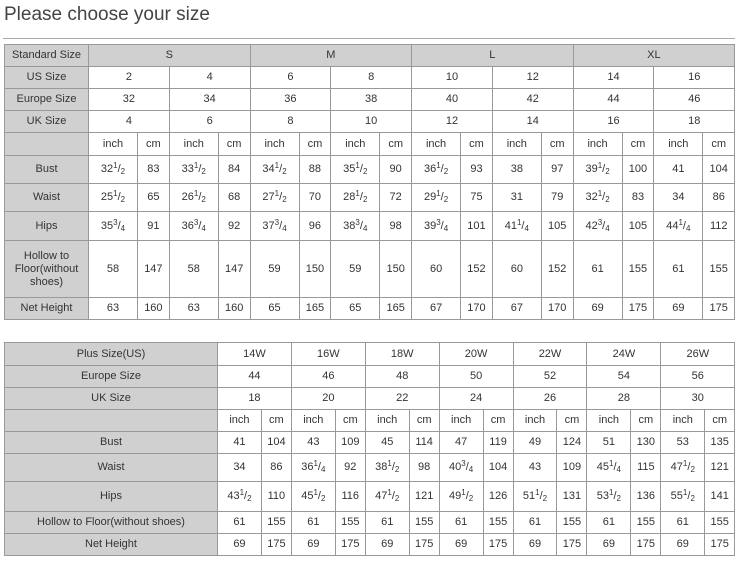 The width and height of the screenshot is (738, 563). I want to click on measurement-cell: 97, so click(557, 169).